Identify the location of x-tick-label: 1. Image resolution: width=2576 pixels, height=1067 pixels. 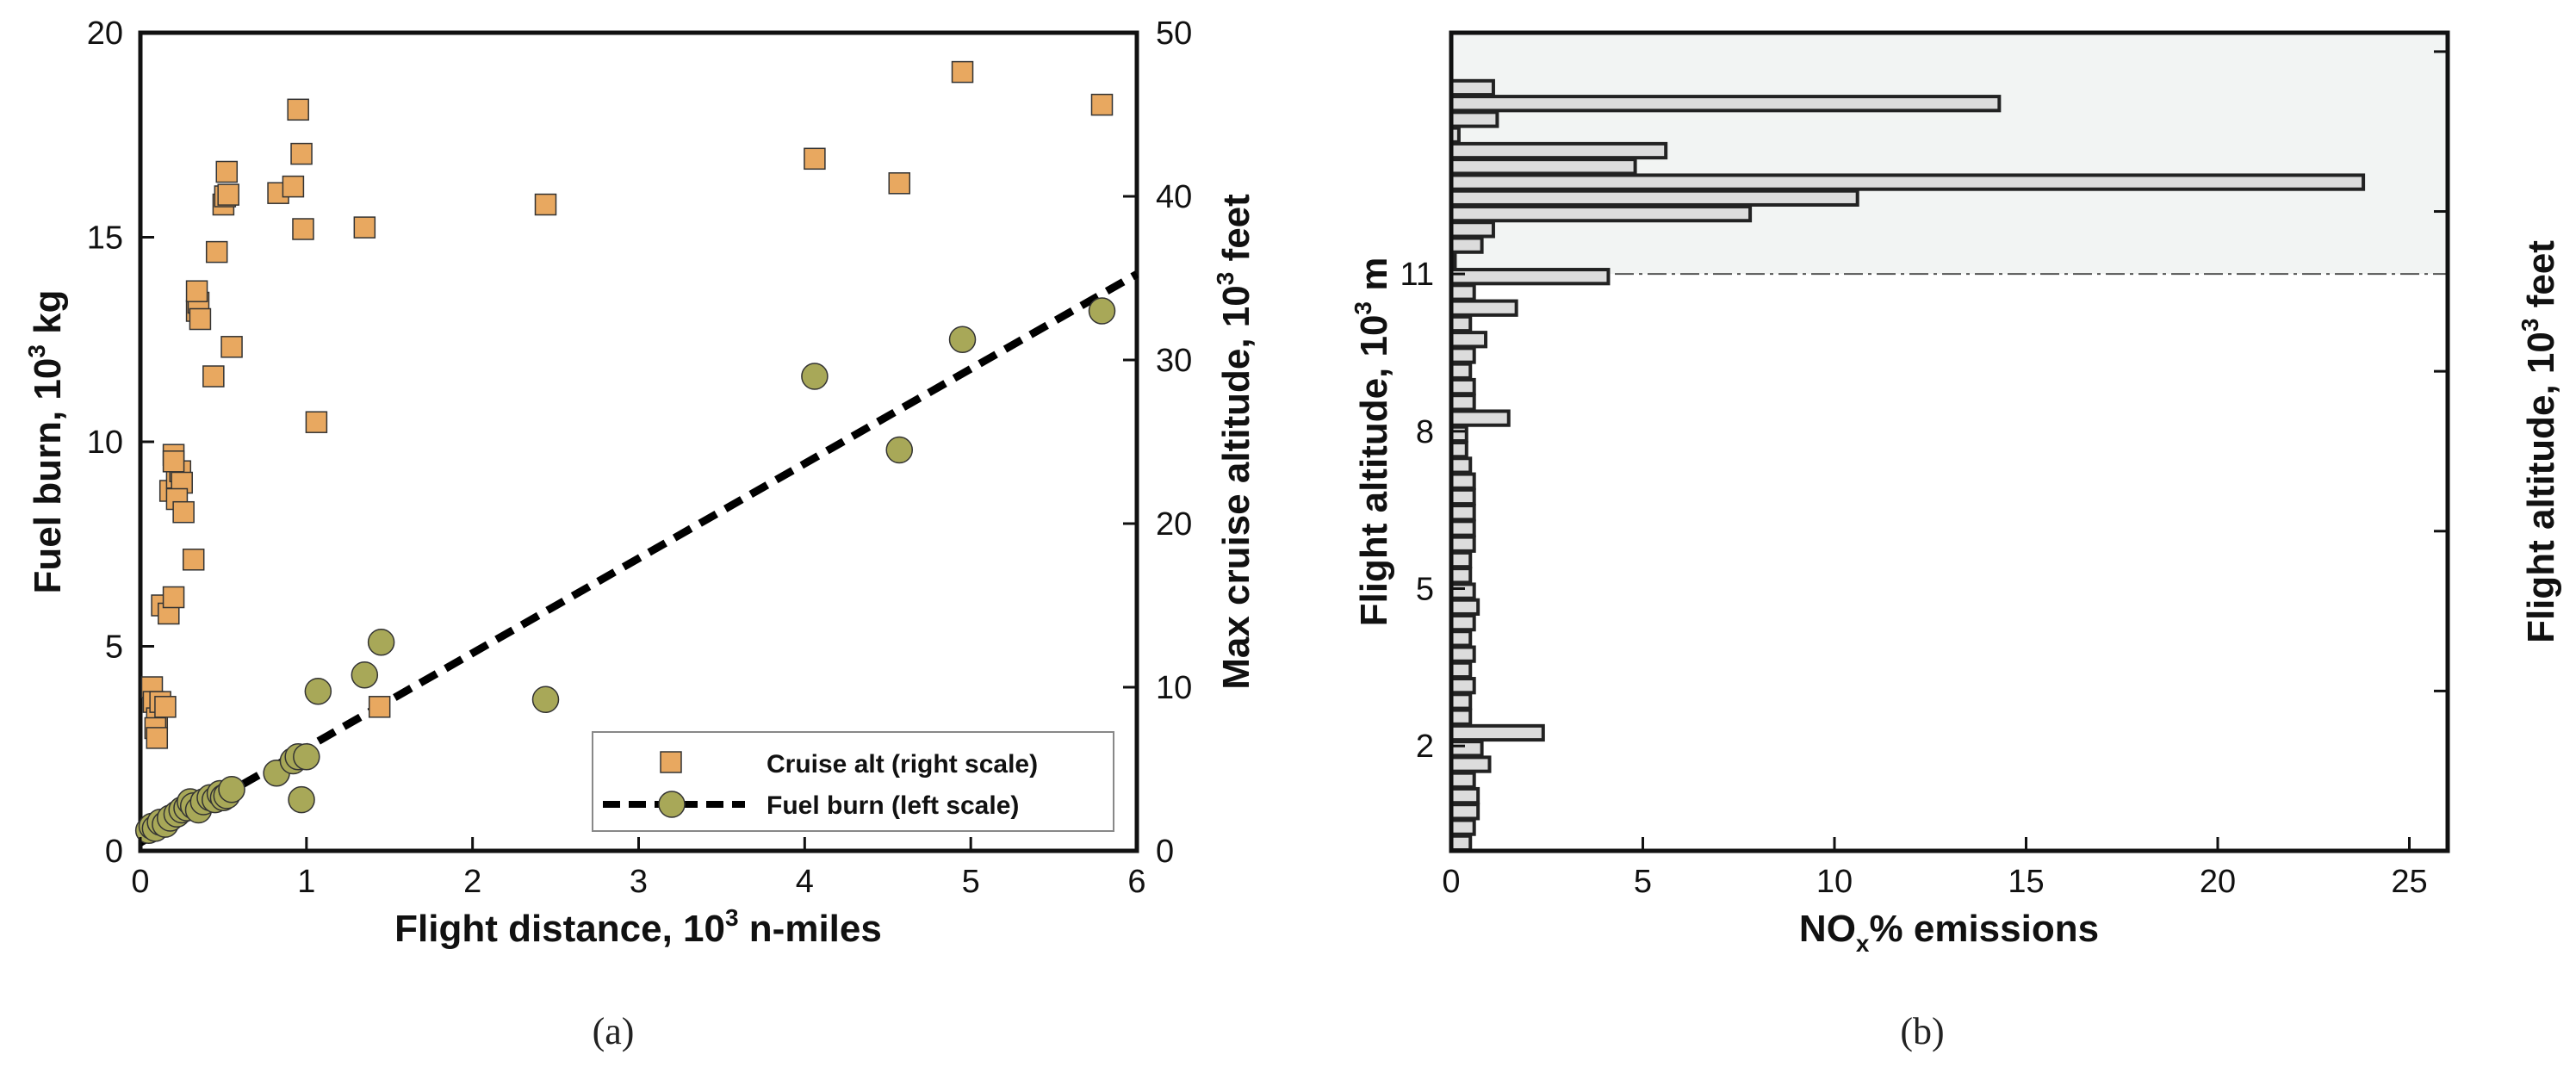
(306, 882).